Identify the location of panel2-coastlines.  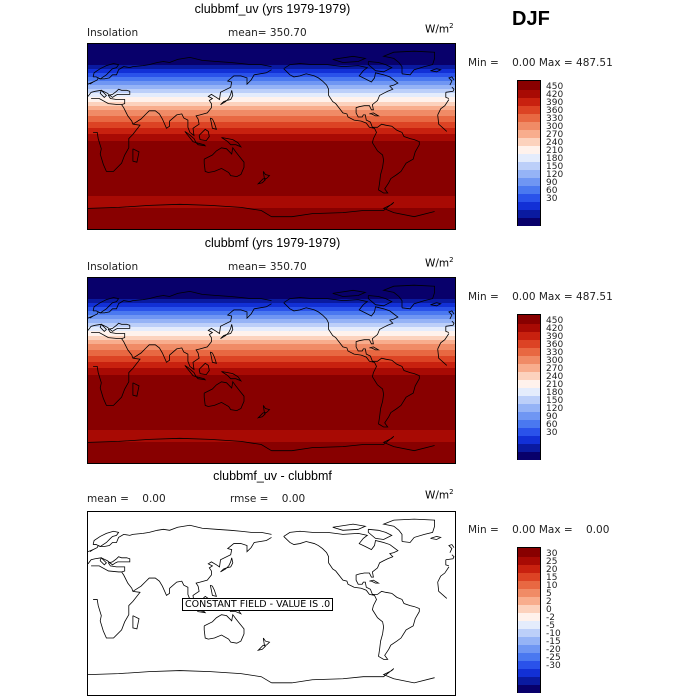
(271, 373).